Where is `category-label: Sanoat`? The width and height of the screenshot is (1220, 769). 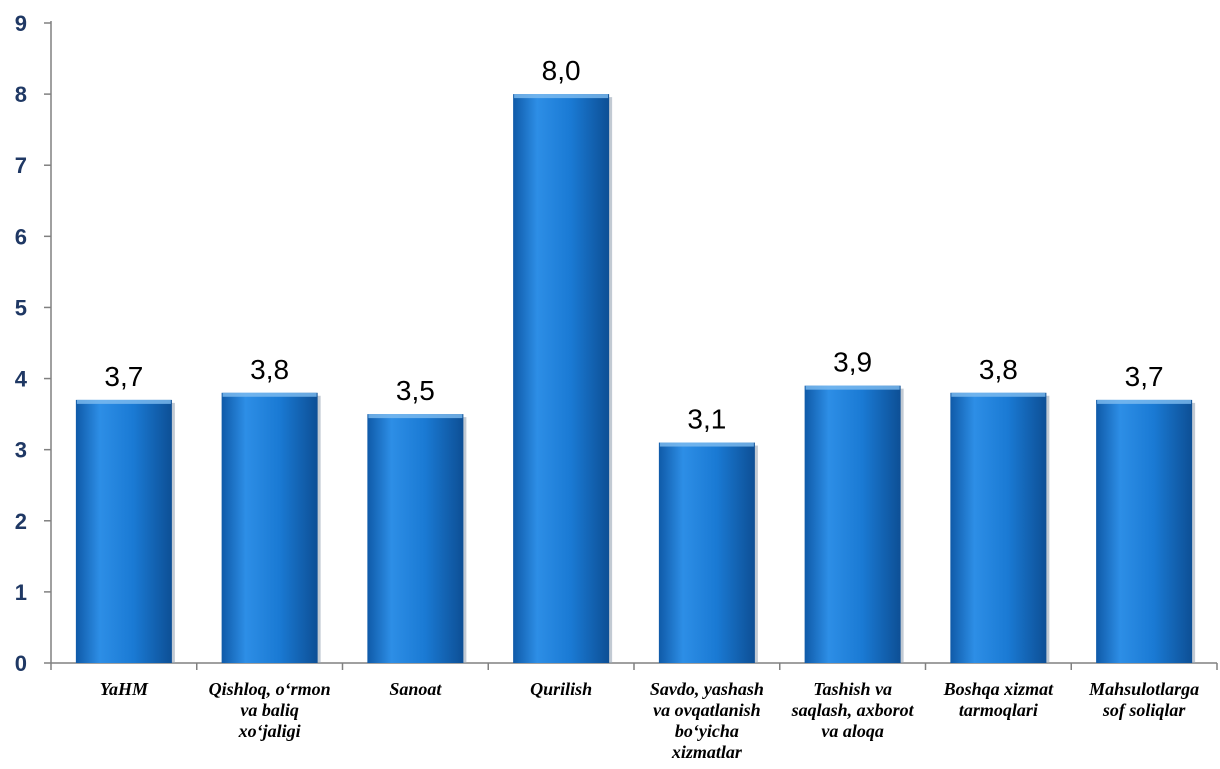
category-label: Sanoat is located at coordinates (415, 689).